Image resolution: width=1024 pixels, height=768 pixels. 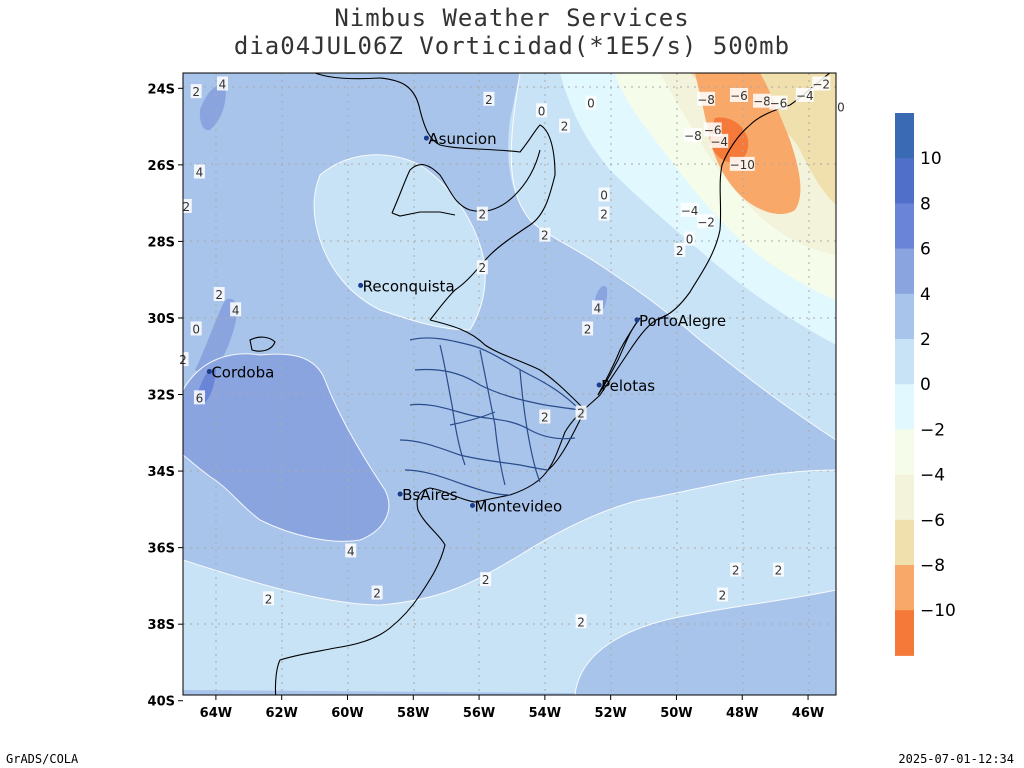 What do you see at coordinates (413, 713) in the screenshot?
I see `lon-label: 58W` at bounding box center [413, 713].